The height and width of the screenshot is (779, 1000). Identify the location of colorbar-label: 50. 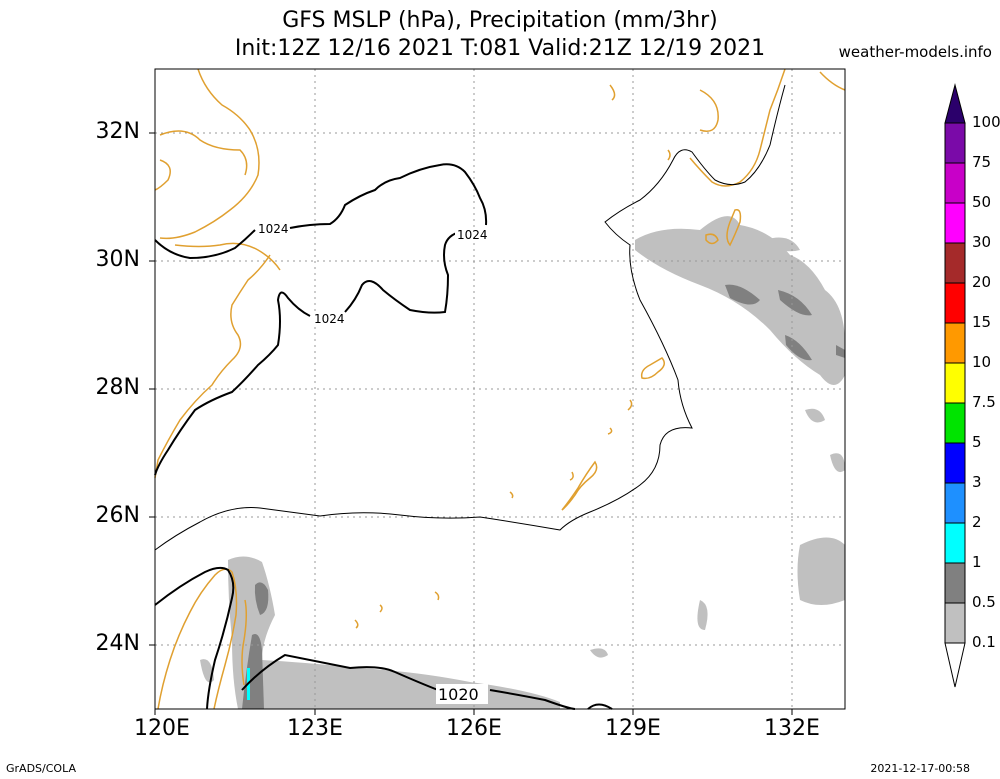
(982, 202).